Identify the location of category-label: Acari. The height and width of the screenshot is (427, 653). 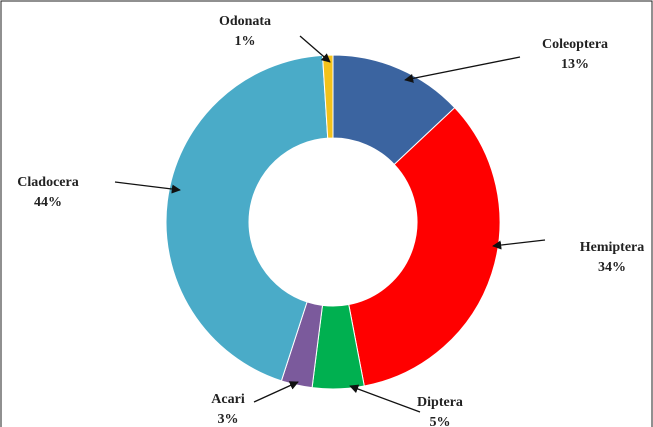
(228, 399).